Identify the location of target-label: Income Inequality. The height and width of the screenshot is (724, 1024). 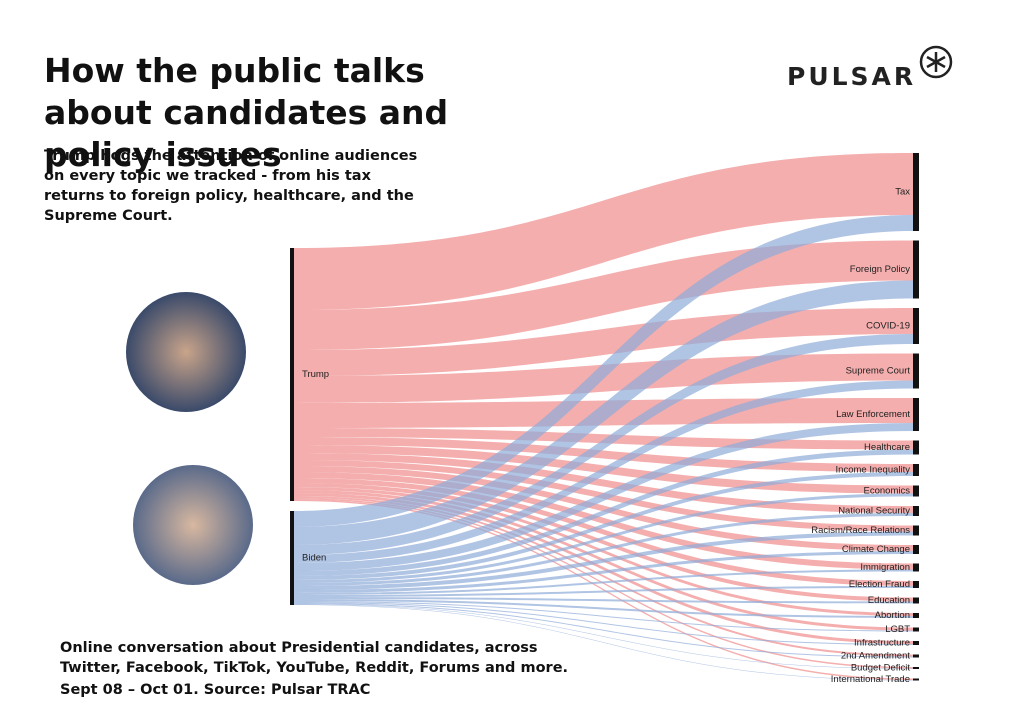
(873, 470).